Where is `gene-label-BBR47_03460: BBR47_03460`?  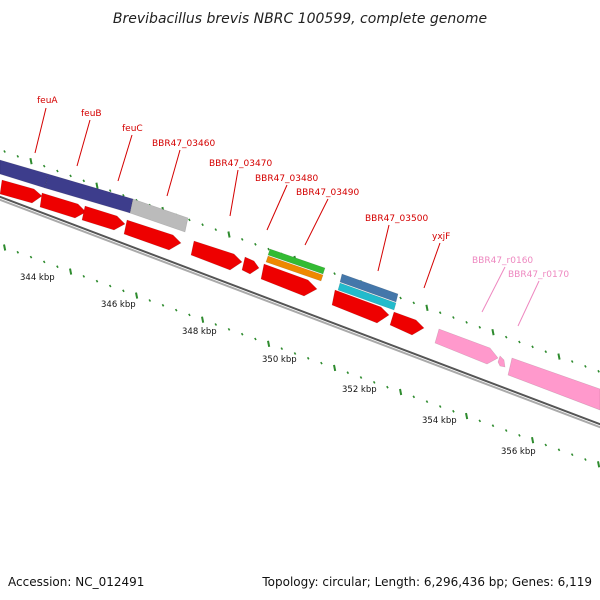 gene-label-BBR47_03460: BBR47_03460 is located at coordinates (183, 144).